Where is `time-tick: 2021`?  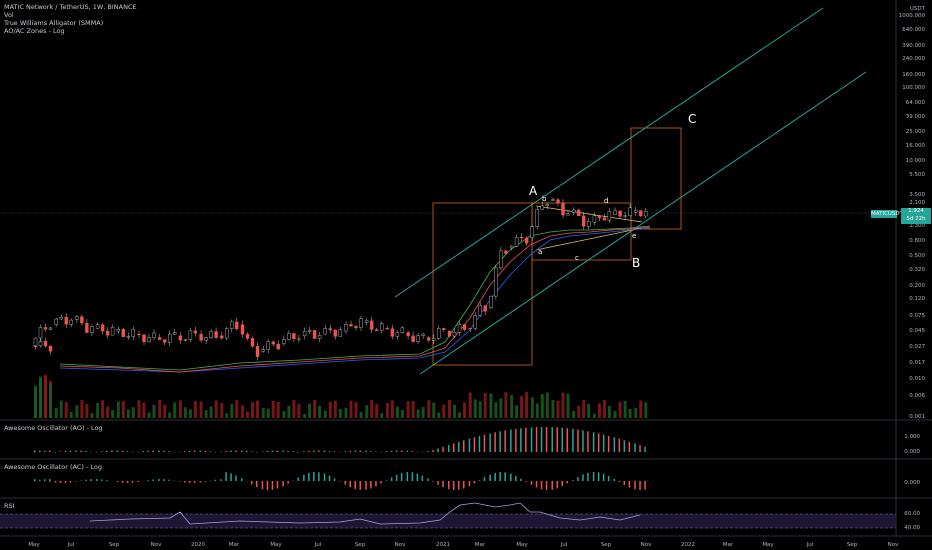 time-tick: 2021 is located at coordinates (443, 545).